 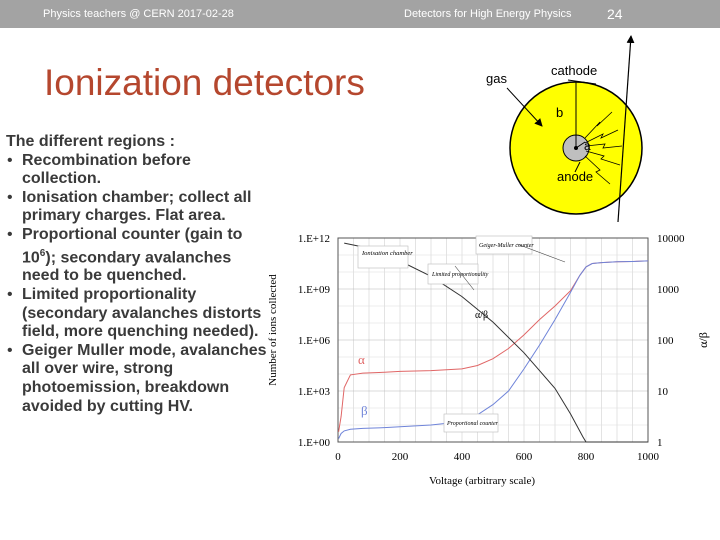 What do you see at coordinates (524, 457) in the screenshot?
I see `x-tick-label: 600` at bounding box center [524, 457].